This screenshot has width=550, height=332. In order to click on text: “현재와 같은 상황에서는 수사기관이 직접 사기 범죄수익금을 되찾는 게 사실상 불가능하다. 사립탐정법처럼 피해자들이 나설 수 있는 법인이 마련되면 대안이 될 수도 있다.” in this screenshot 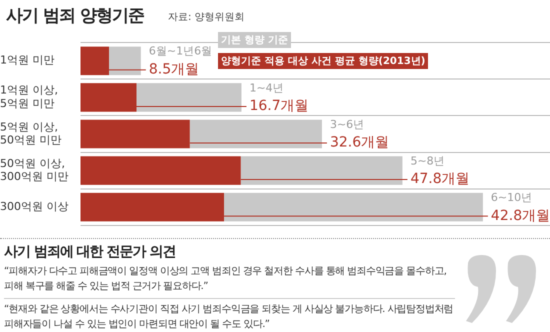, I will do `click(229, 315)`.